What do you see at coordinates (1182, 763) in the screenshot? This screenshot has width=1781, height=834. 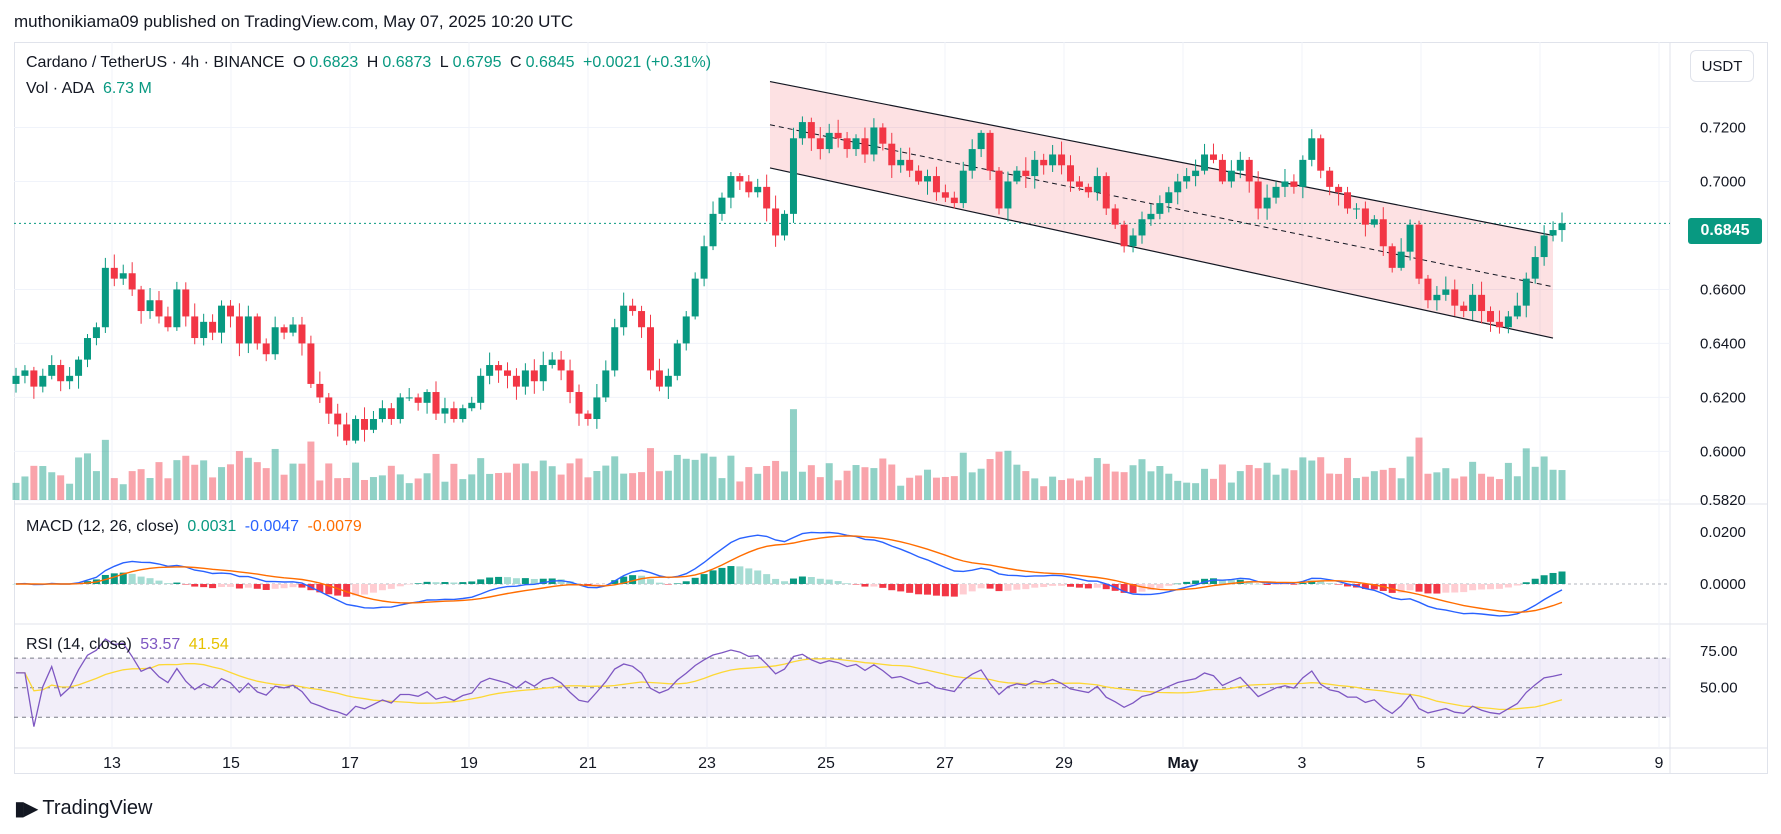 I see `time-tick-label: May` at bounding box center [1182, 763].